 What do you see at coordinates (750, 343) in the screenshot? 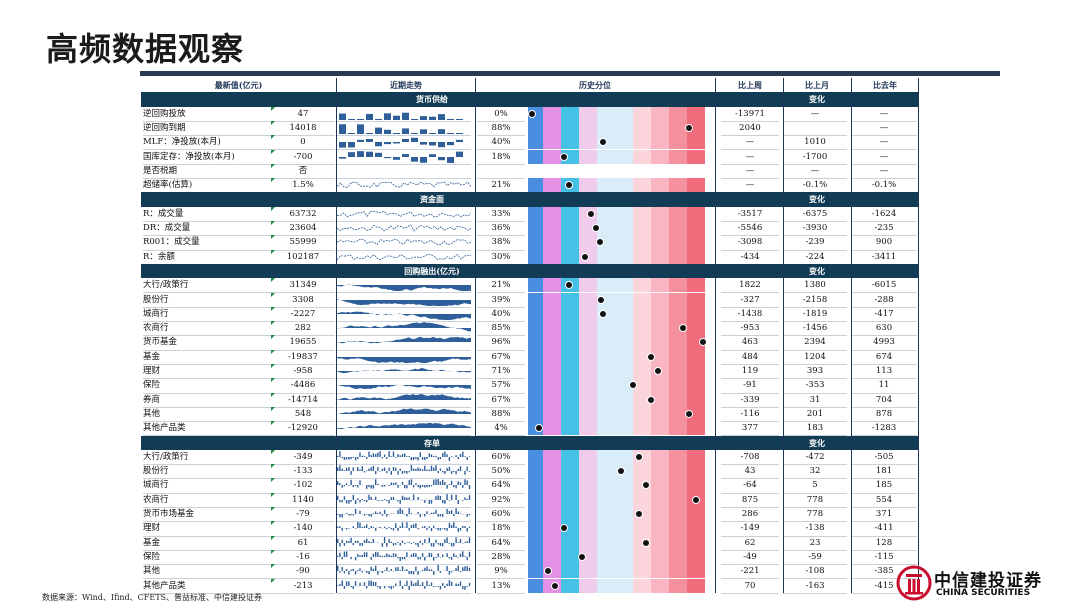
I see `row-vs-week: 463` at bounding box center [750, 343].